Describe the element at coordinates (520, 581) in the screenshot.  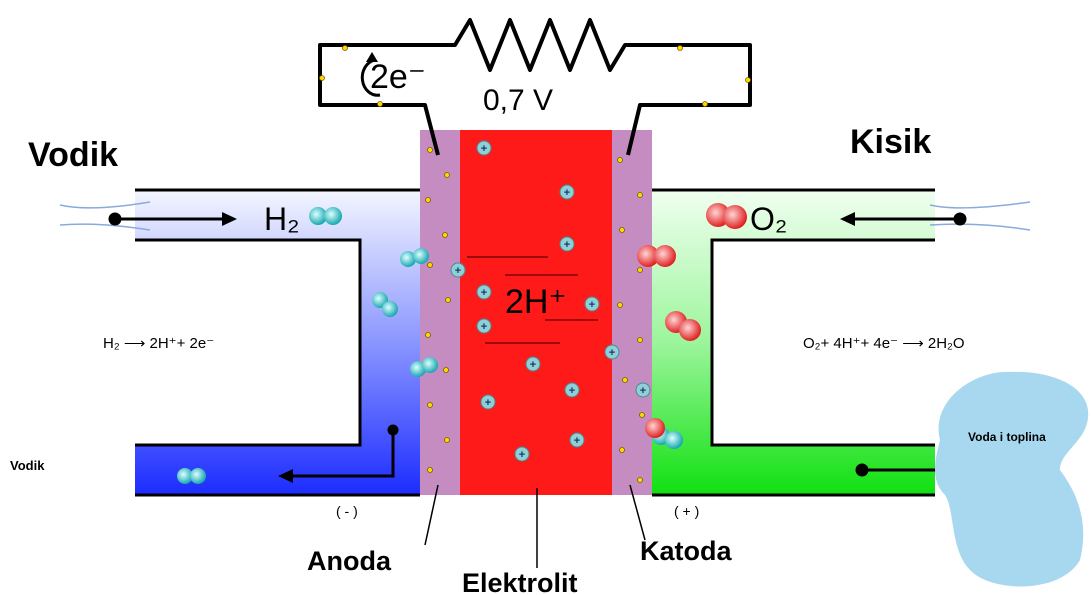
I see `electrolyte-label: Elektrolit` at that location.